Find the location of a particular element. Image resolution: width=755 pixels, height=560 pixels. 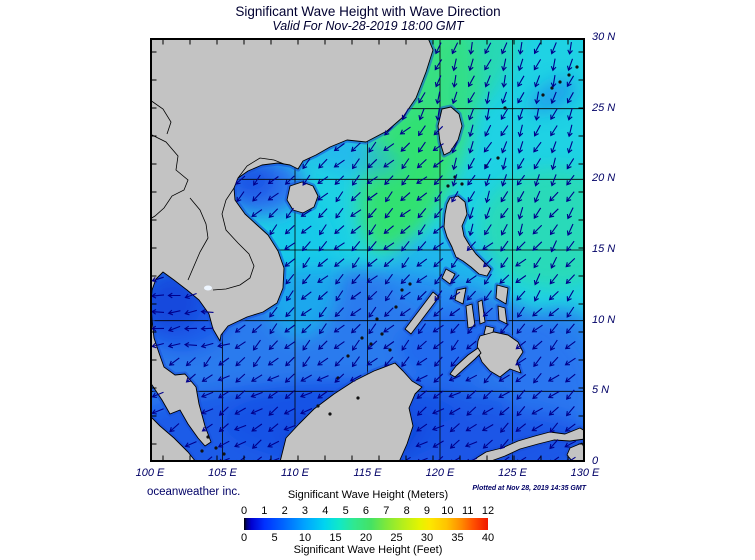

feet-tick: 15 is located at coordinates (335, 538).